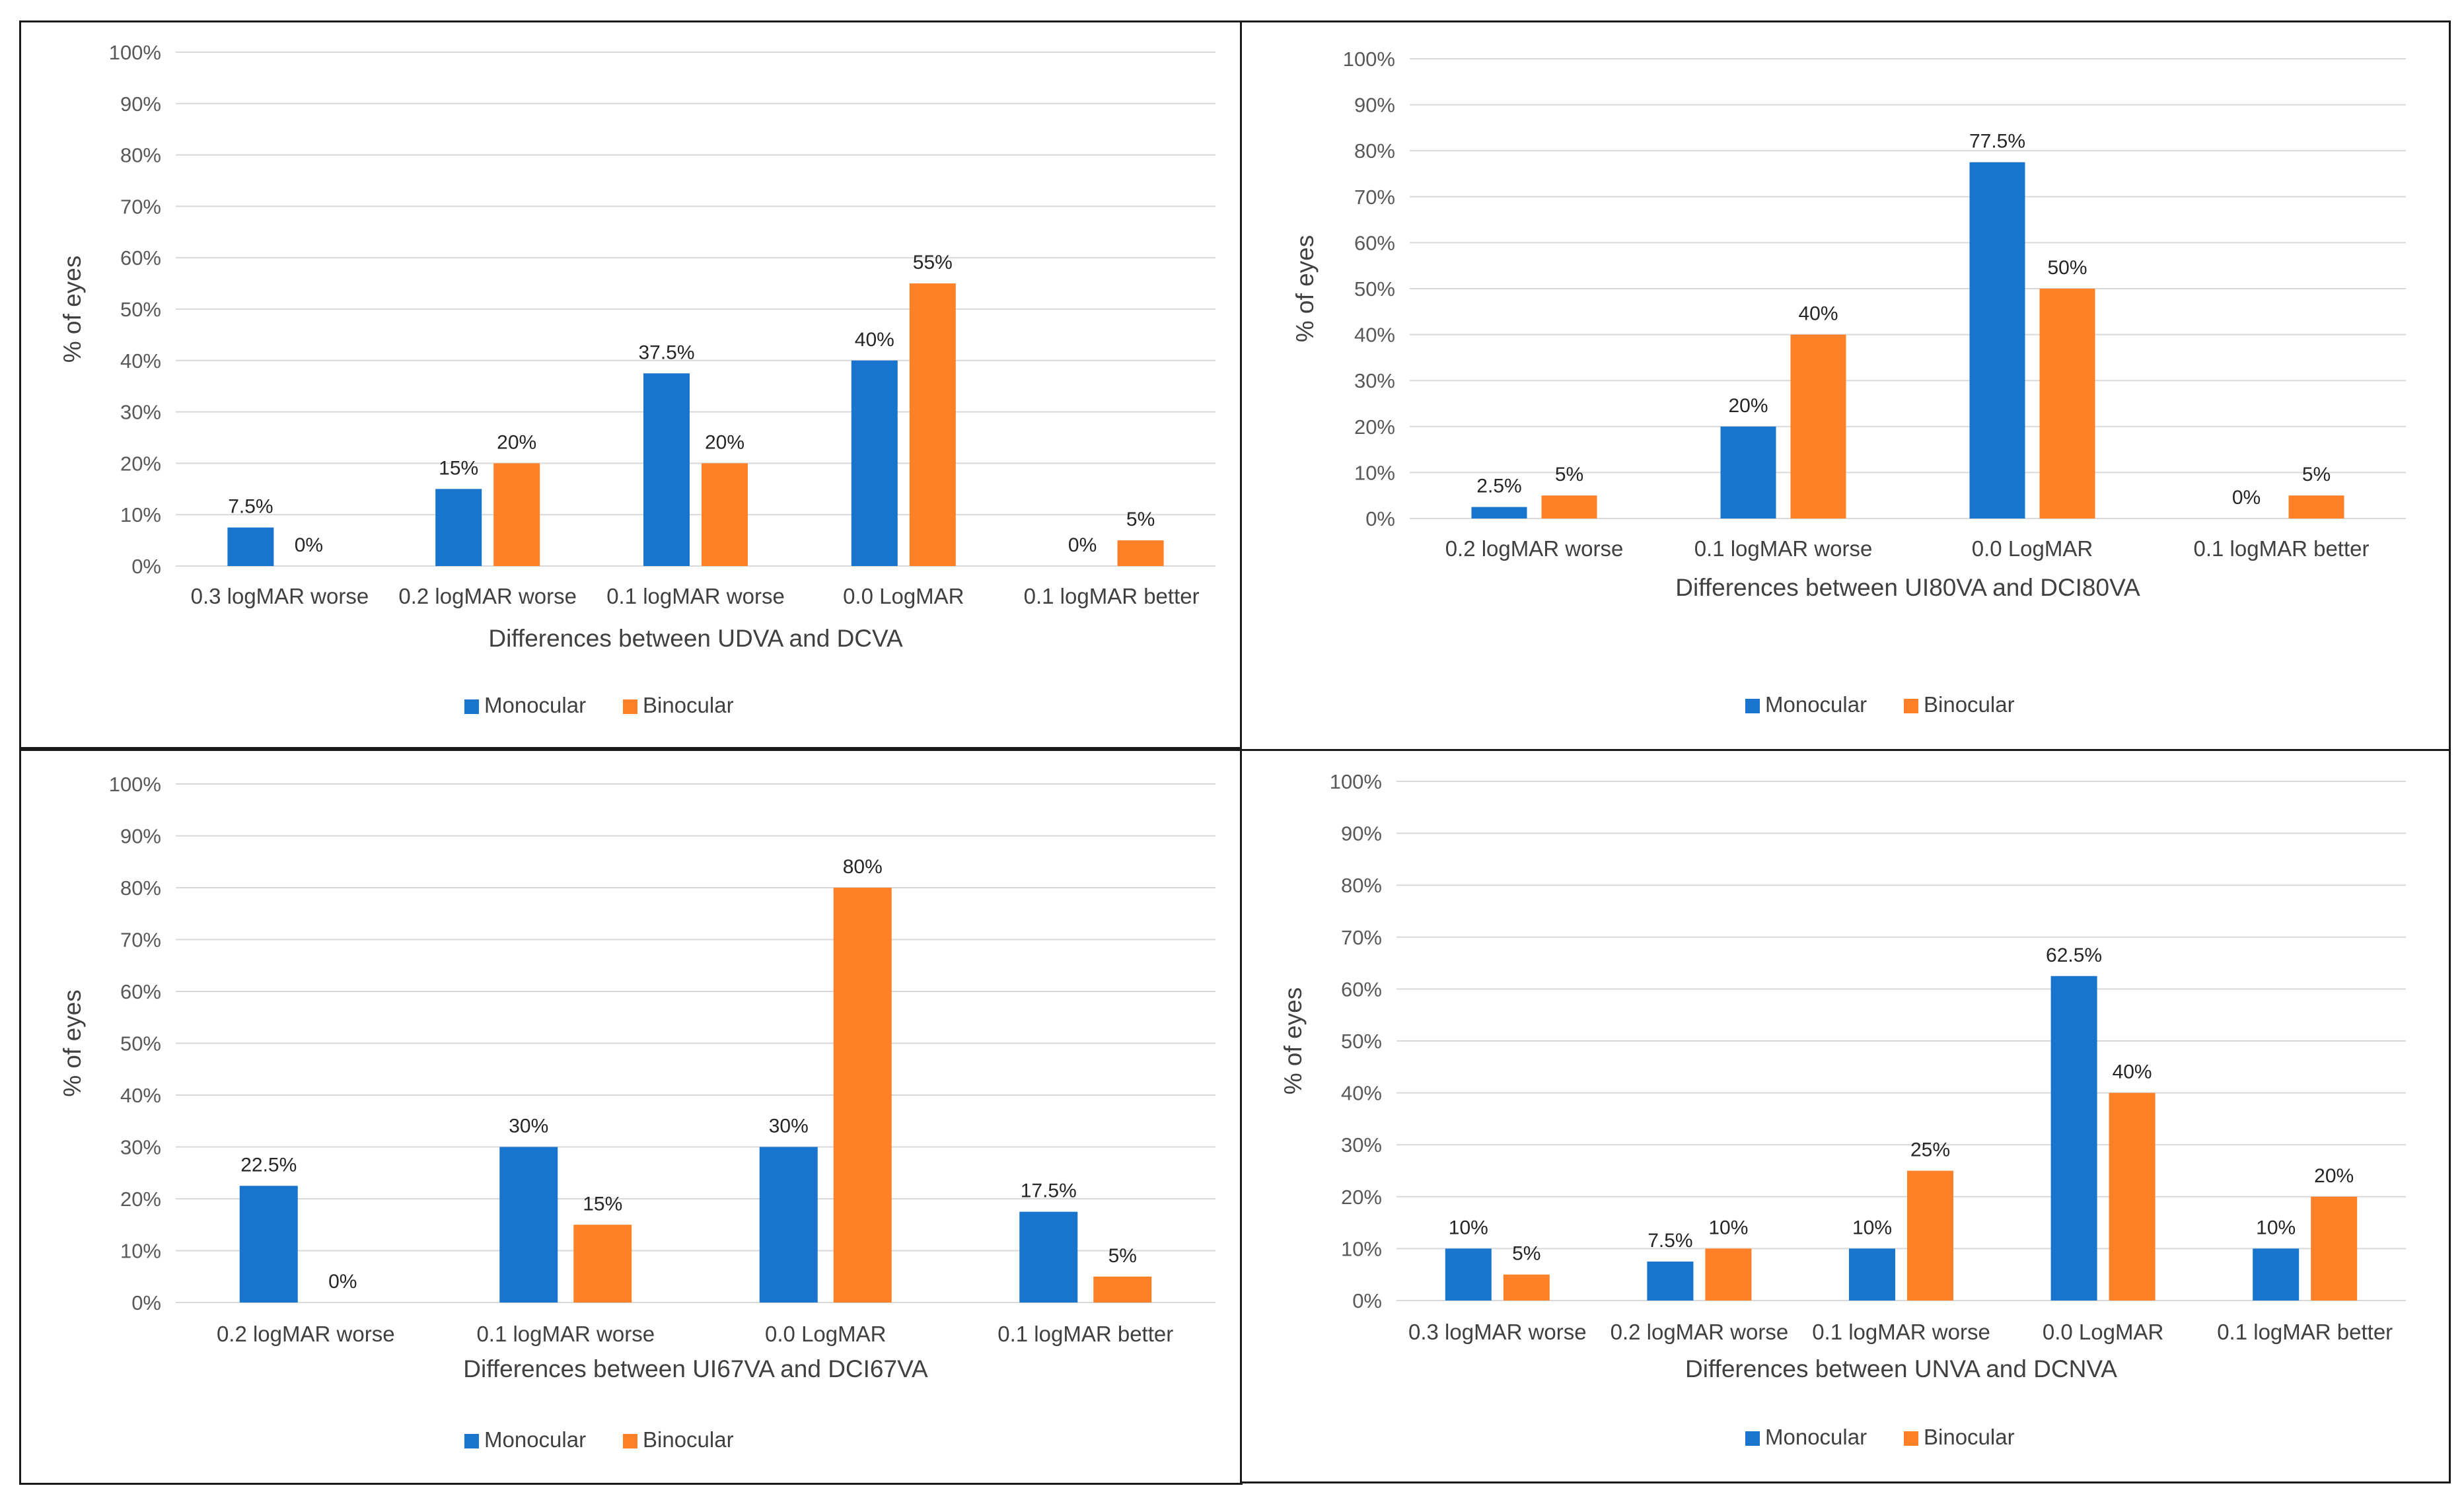 This screenshot has width=2464, height=1498. I want to click on x-tick-label: 0.1 logMAR better, so click(1112, 596).